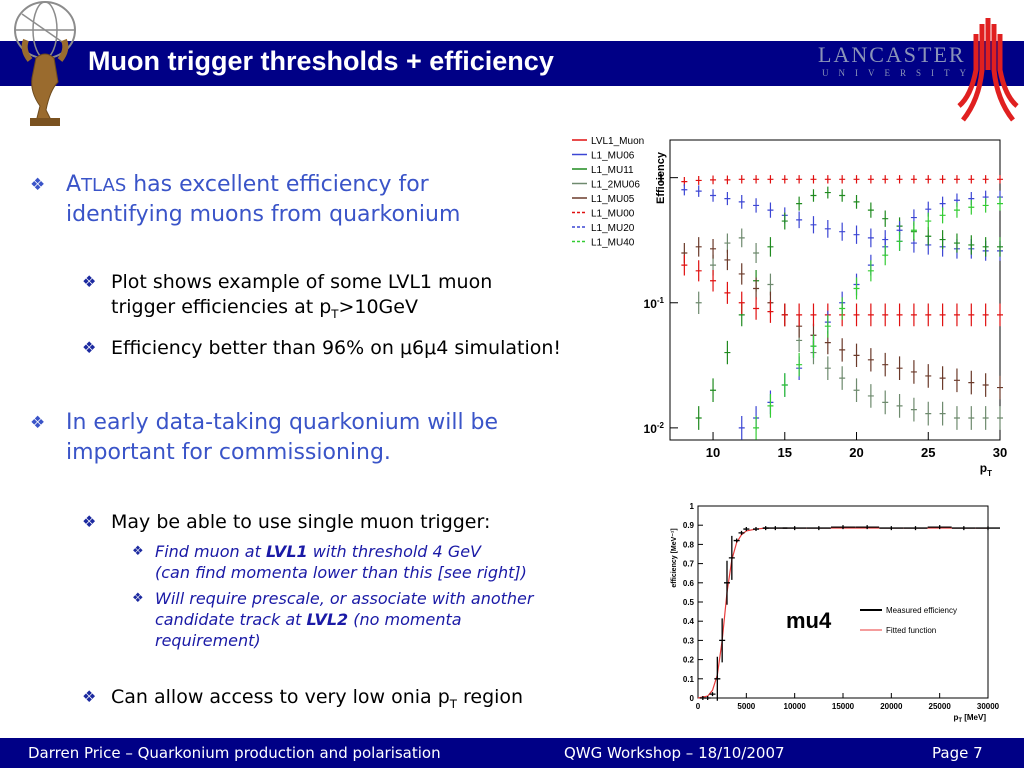  Describe the element at coordinates (911, 630) in the screenshot. I see `legend-label: Fitted function` at that location.